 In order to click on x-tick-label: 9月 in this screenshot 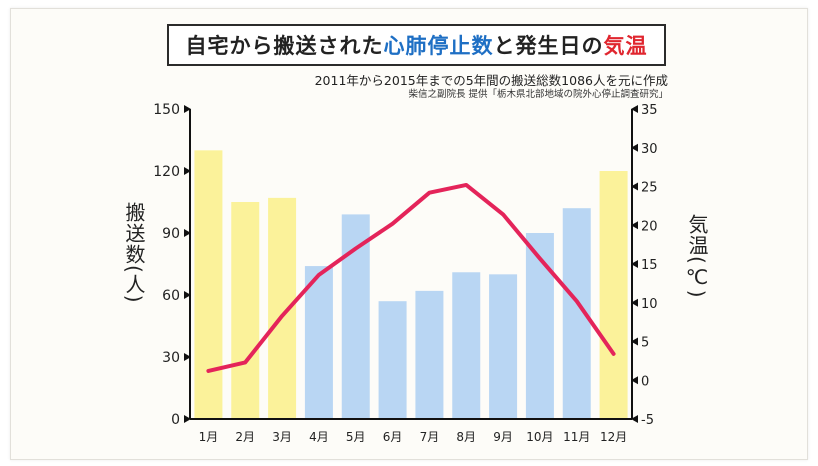, I will do `click(503, 437)`.